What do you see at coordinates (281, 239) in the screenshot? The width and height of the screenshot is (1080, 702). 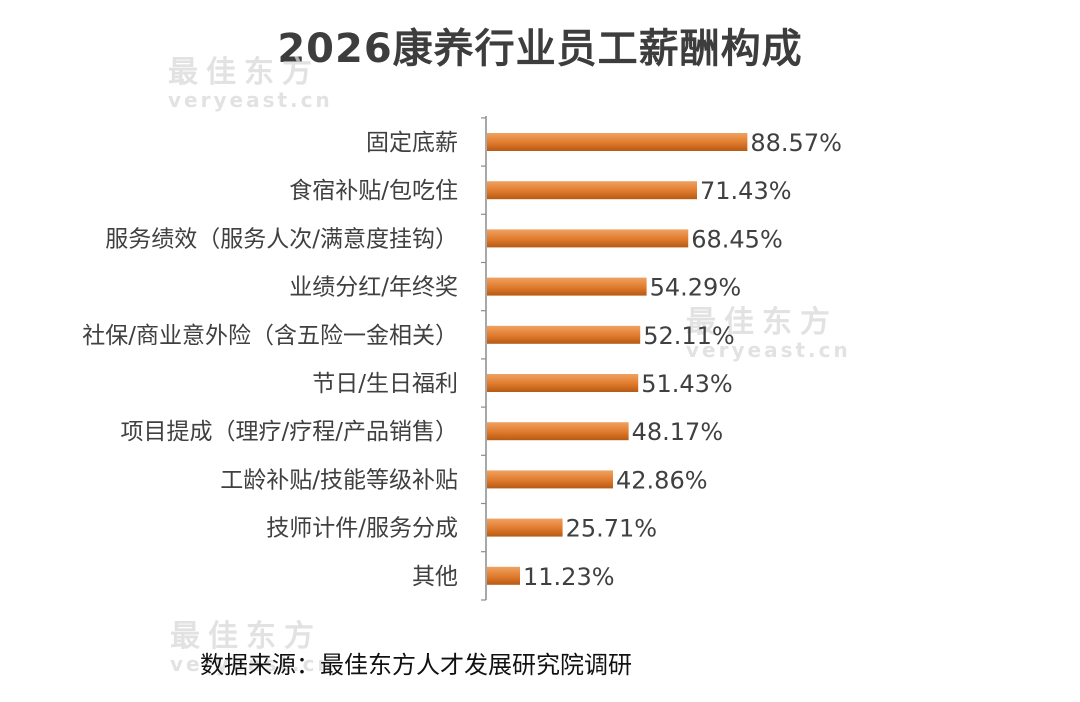 I see `category-label: 服务绩效（服务人次/满意度挂钩）` at bounding box center [281, 239].